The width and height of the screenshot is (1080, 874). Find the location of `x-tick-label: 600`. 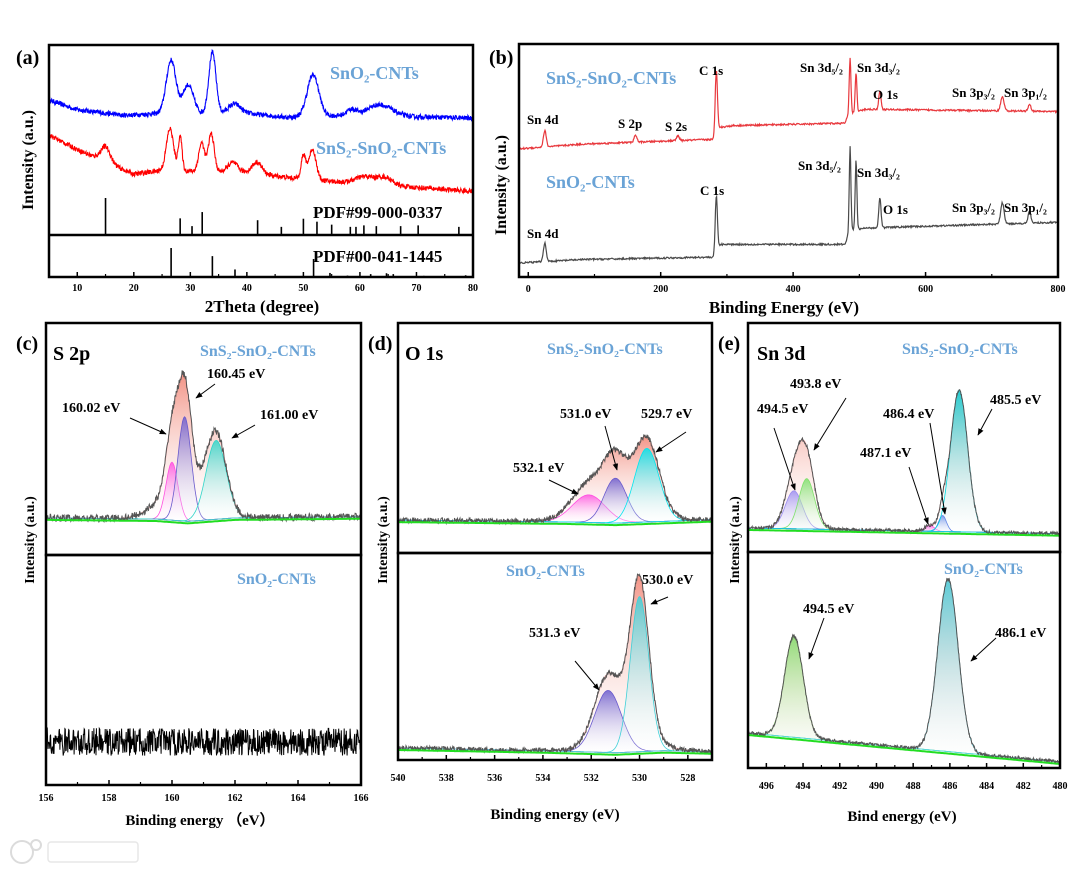

x-tick-label: 600 is located at coordinates (925, 289).